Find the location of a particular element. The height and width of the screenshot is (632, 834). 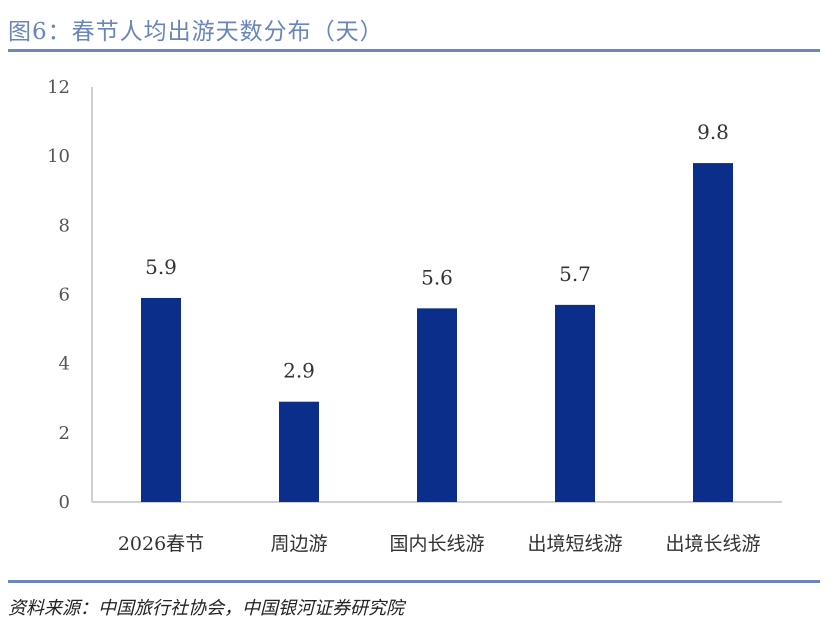

source-note: 资料来源：中国旅行社协会，中国银河证券研究院 is located at coordinates (206, 608).